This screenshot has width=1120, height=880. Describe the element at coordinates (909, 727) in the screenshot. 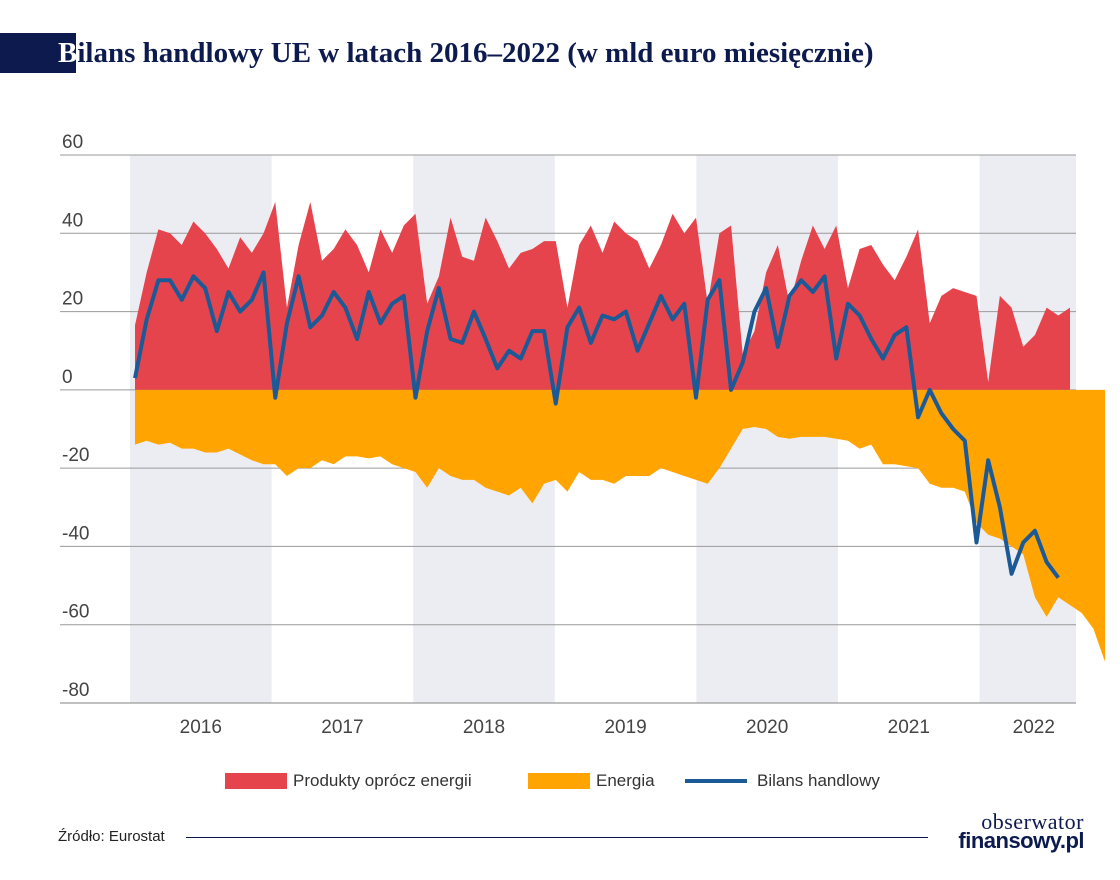

I see `x-tick-label-2021: 2021` at that location.